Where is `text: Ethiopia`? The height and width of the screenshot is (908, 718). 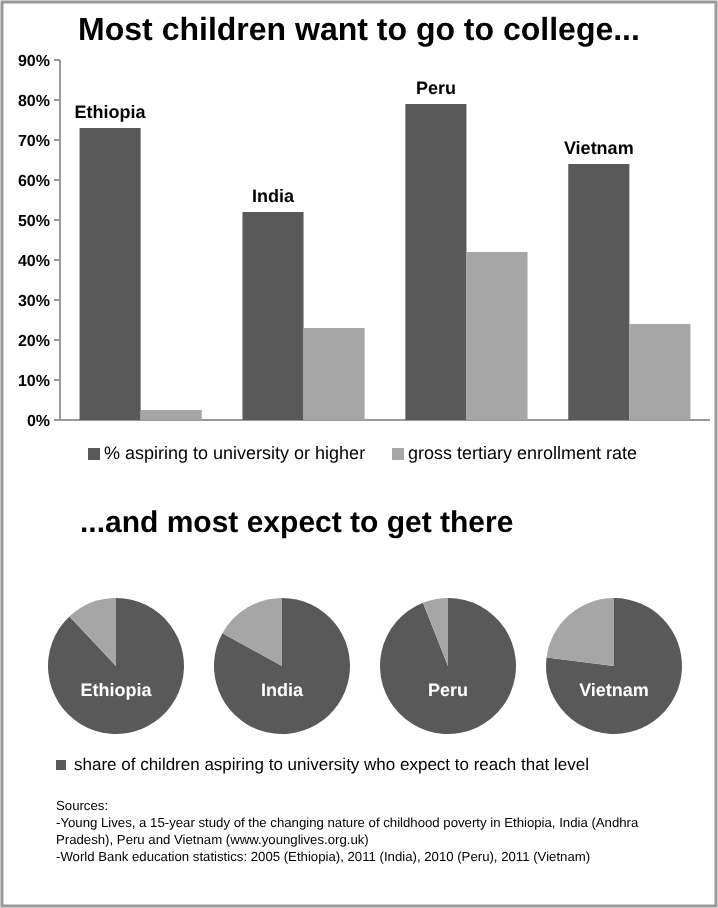
text: Ethiopia is located at coordinates (117, 690).